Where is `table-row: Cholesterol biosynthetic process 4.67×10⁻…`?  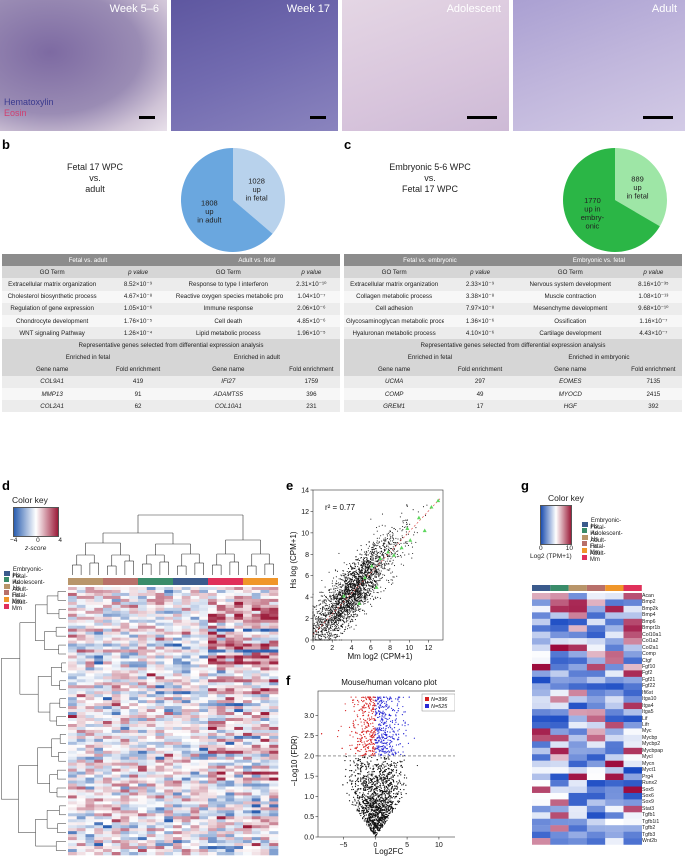 table-row: Cholesterol biosynthetic process 4.67×10⁻… is located at coordinates (171, 296).